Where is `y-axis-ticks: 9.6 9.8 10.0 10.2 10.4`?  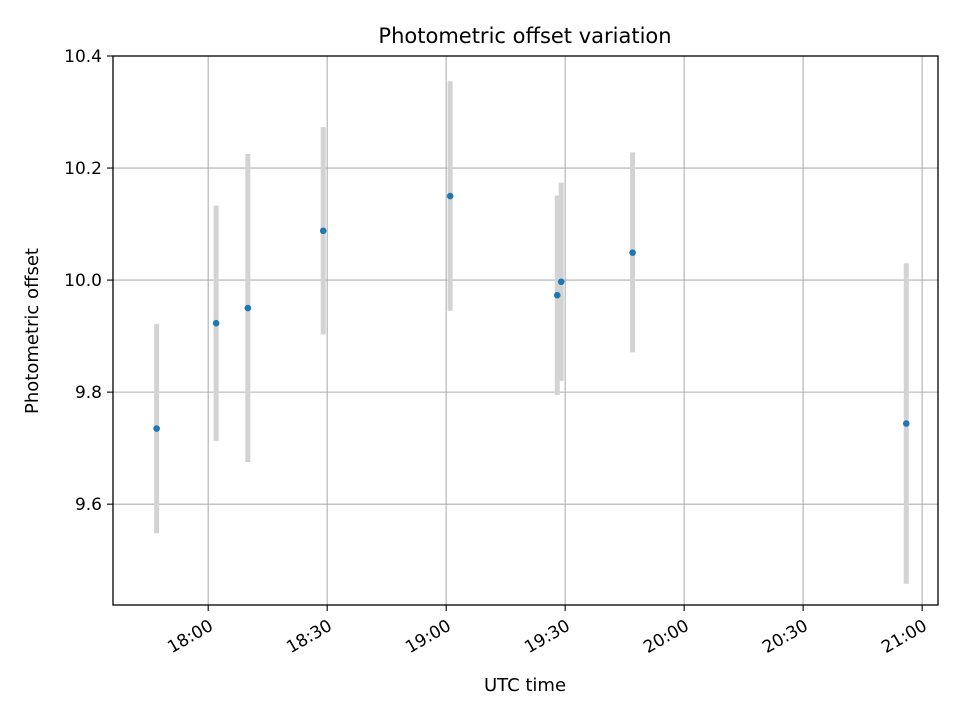 y-axis-ticks: 9.6 9.8 10.0 10.2 10.4 is located at coordinates (88, 281).